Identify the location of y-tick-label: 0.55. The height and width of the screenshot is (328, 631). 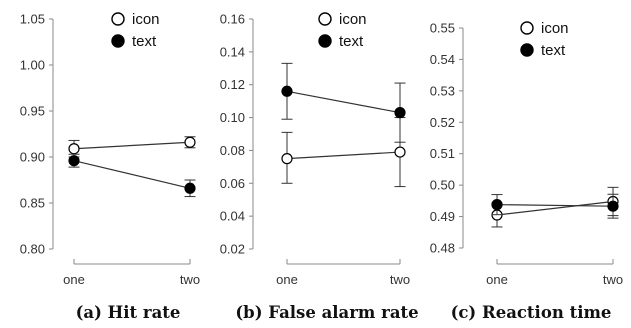
(442, 28).